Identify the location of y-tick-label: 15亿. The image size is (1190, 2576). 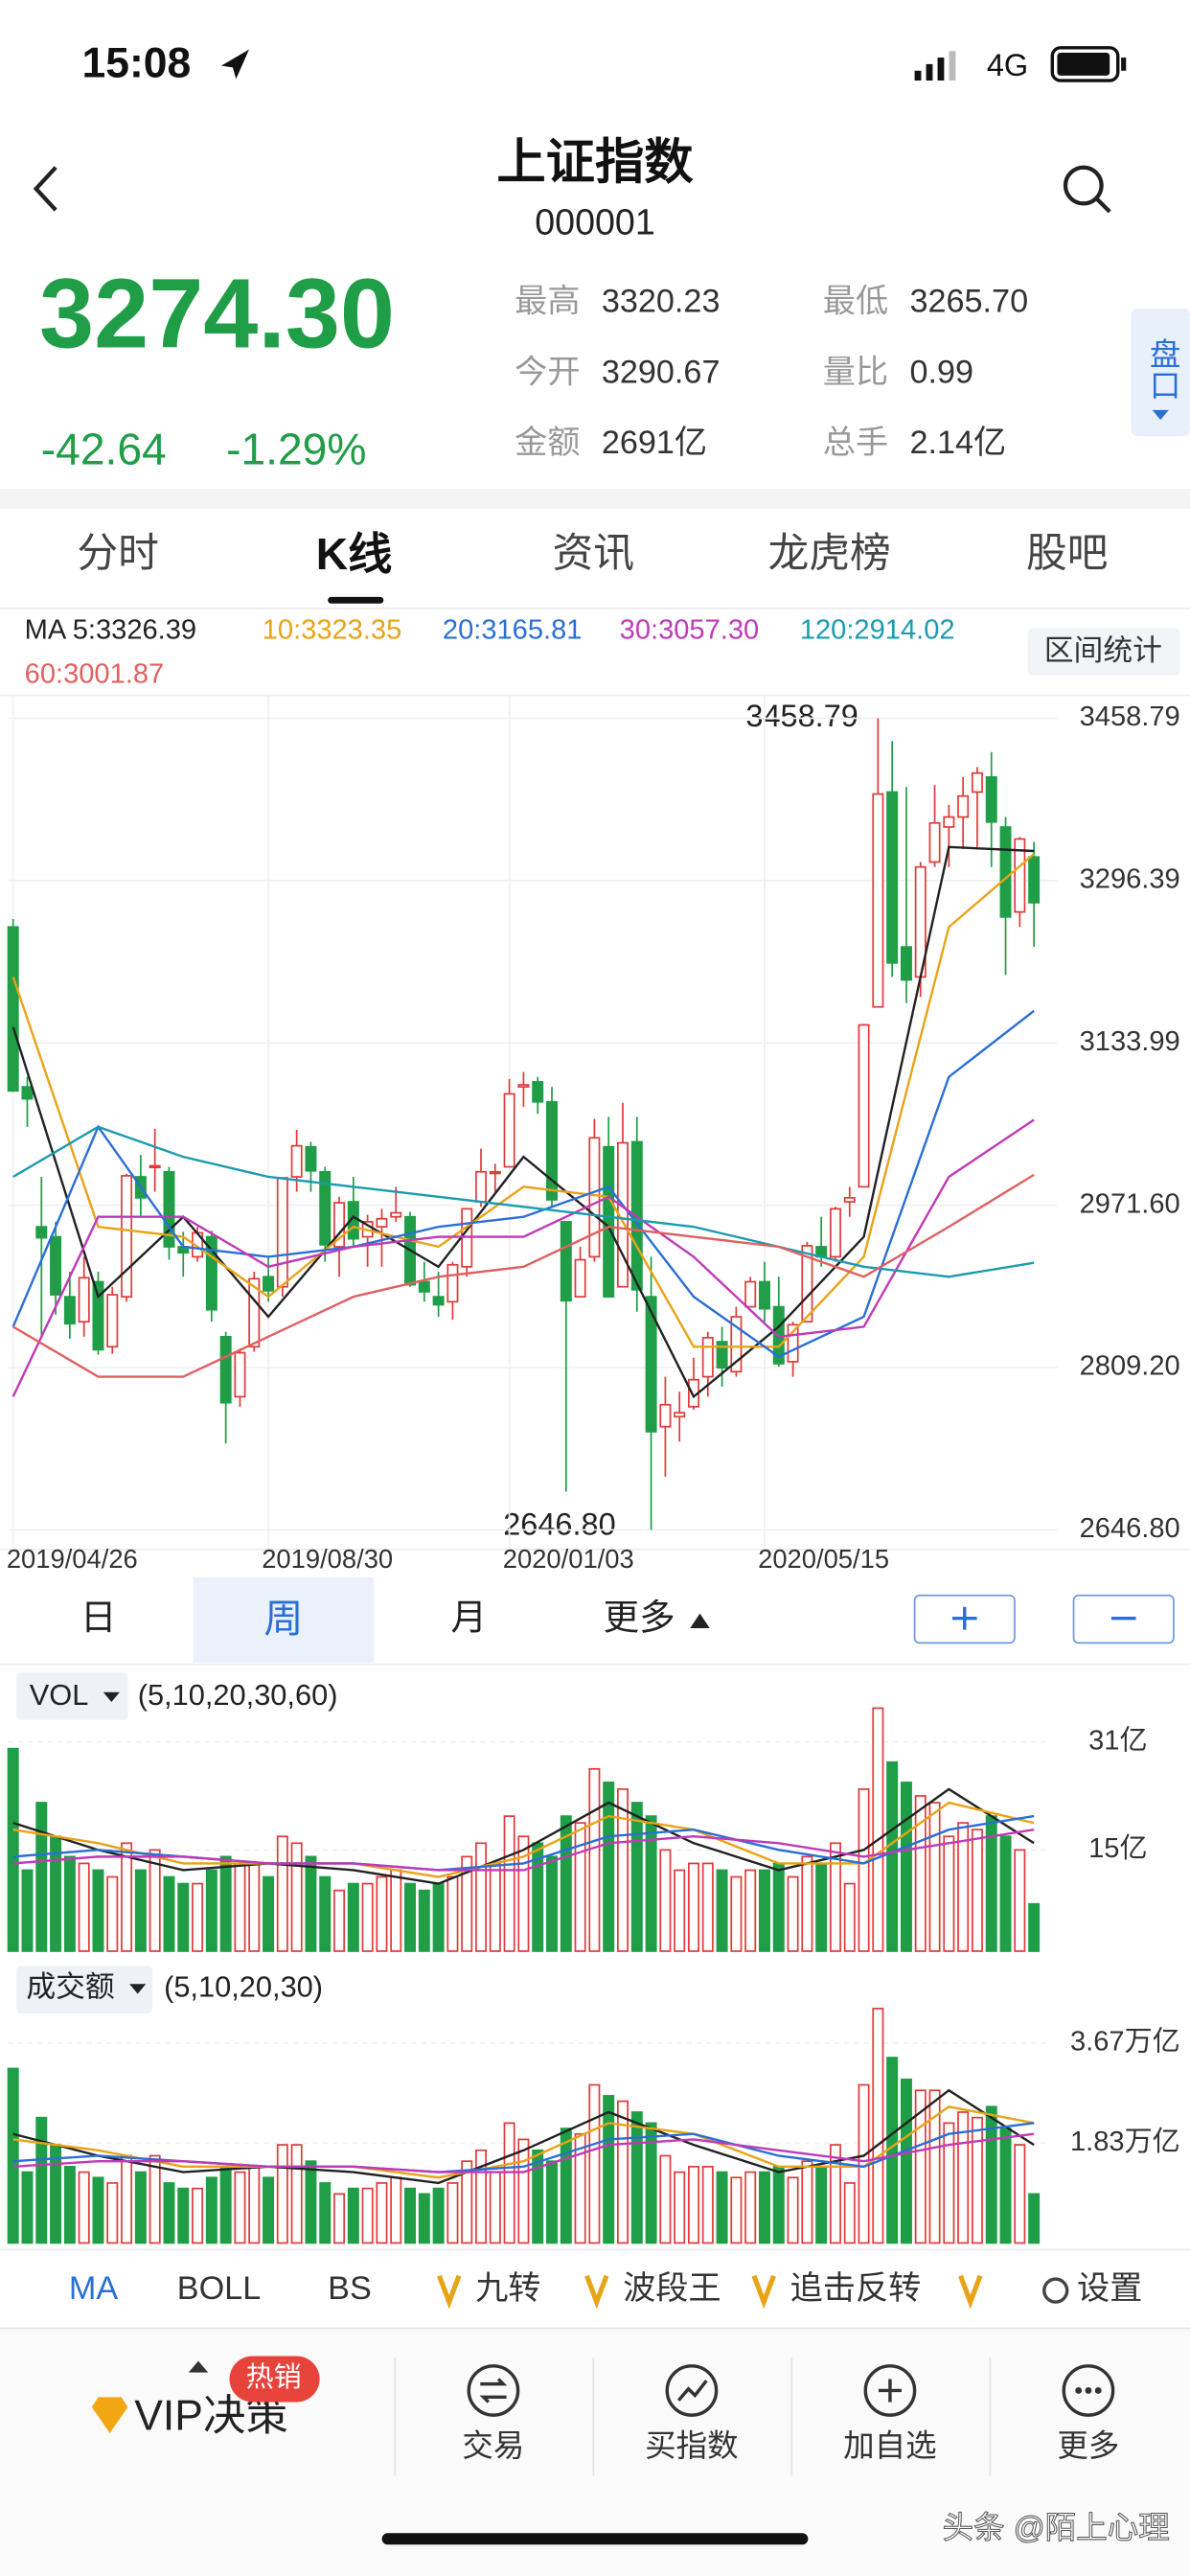
(1118, 1848).